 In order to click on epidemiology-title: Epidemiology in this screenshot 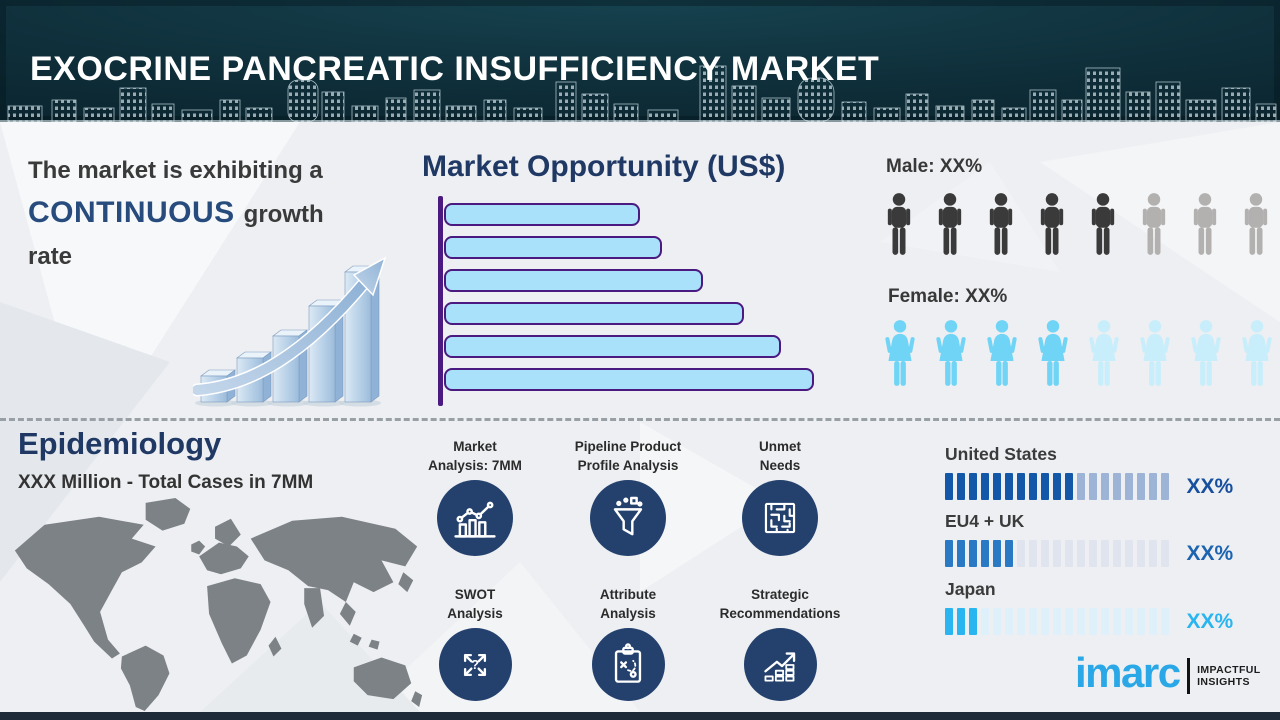, I will do `click(120, 443)`.